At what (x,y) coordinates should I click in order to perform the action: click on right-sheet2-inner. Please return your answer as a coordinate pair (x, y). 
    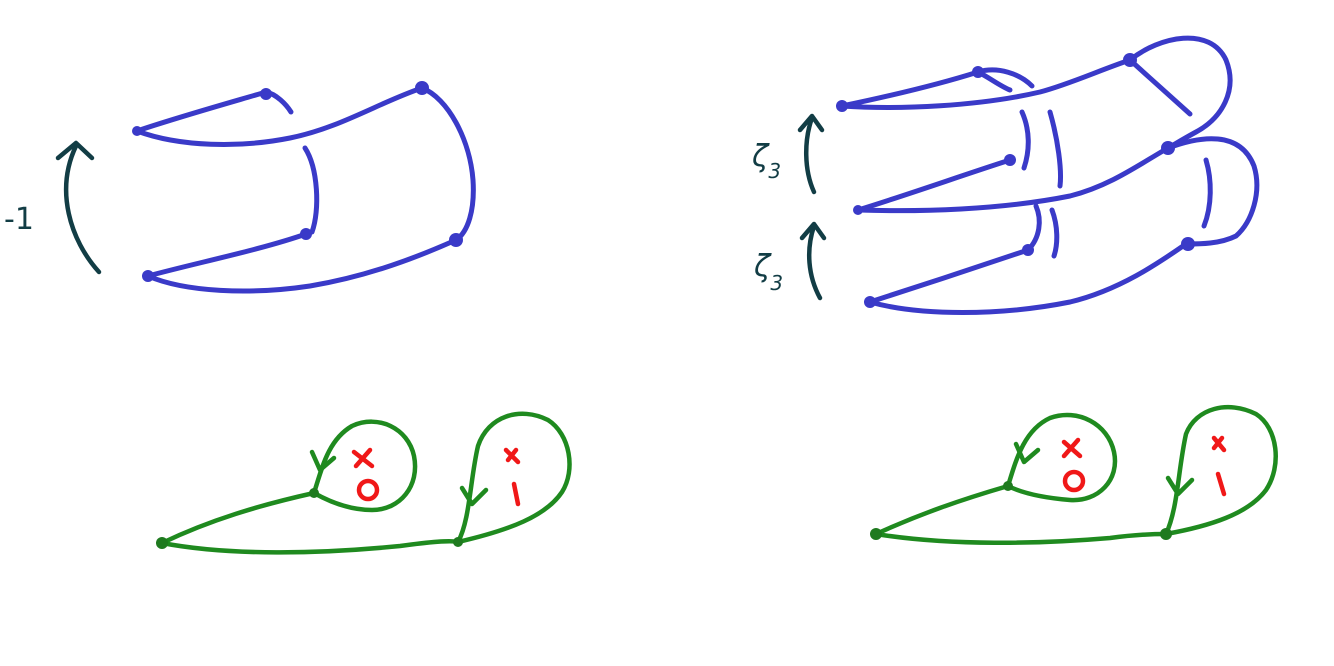
    Looking at the image, I should click on (1207, 193).